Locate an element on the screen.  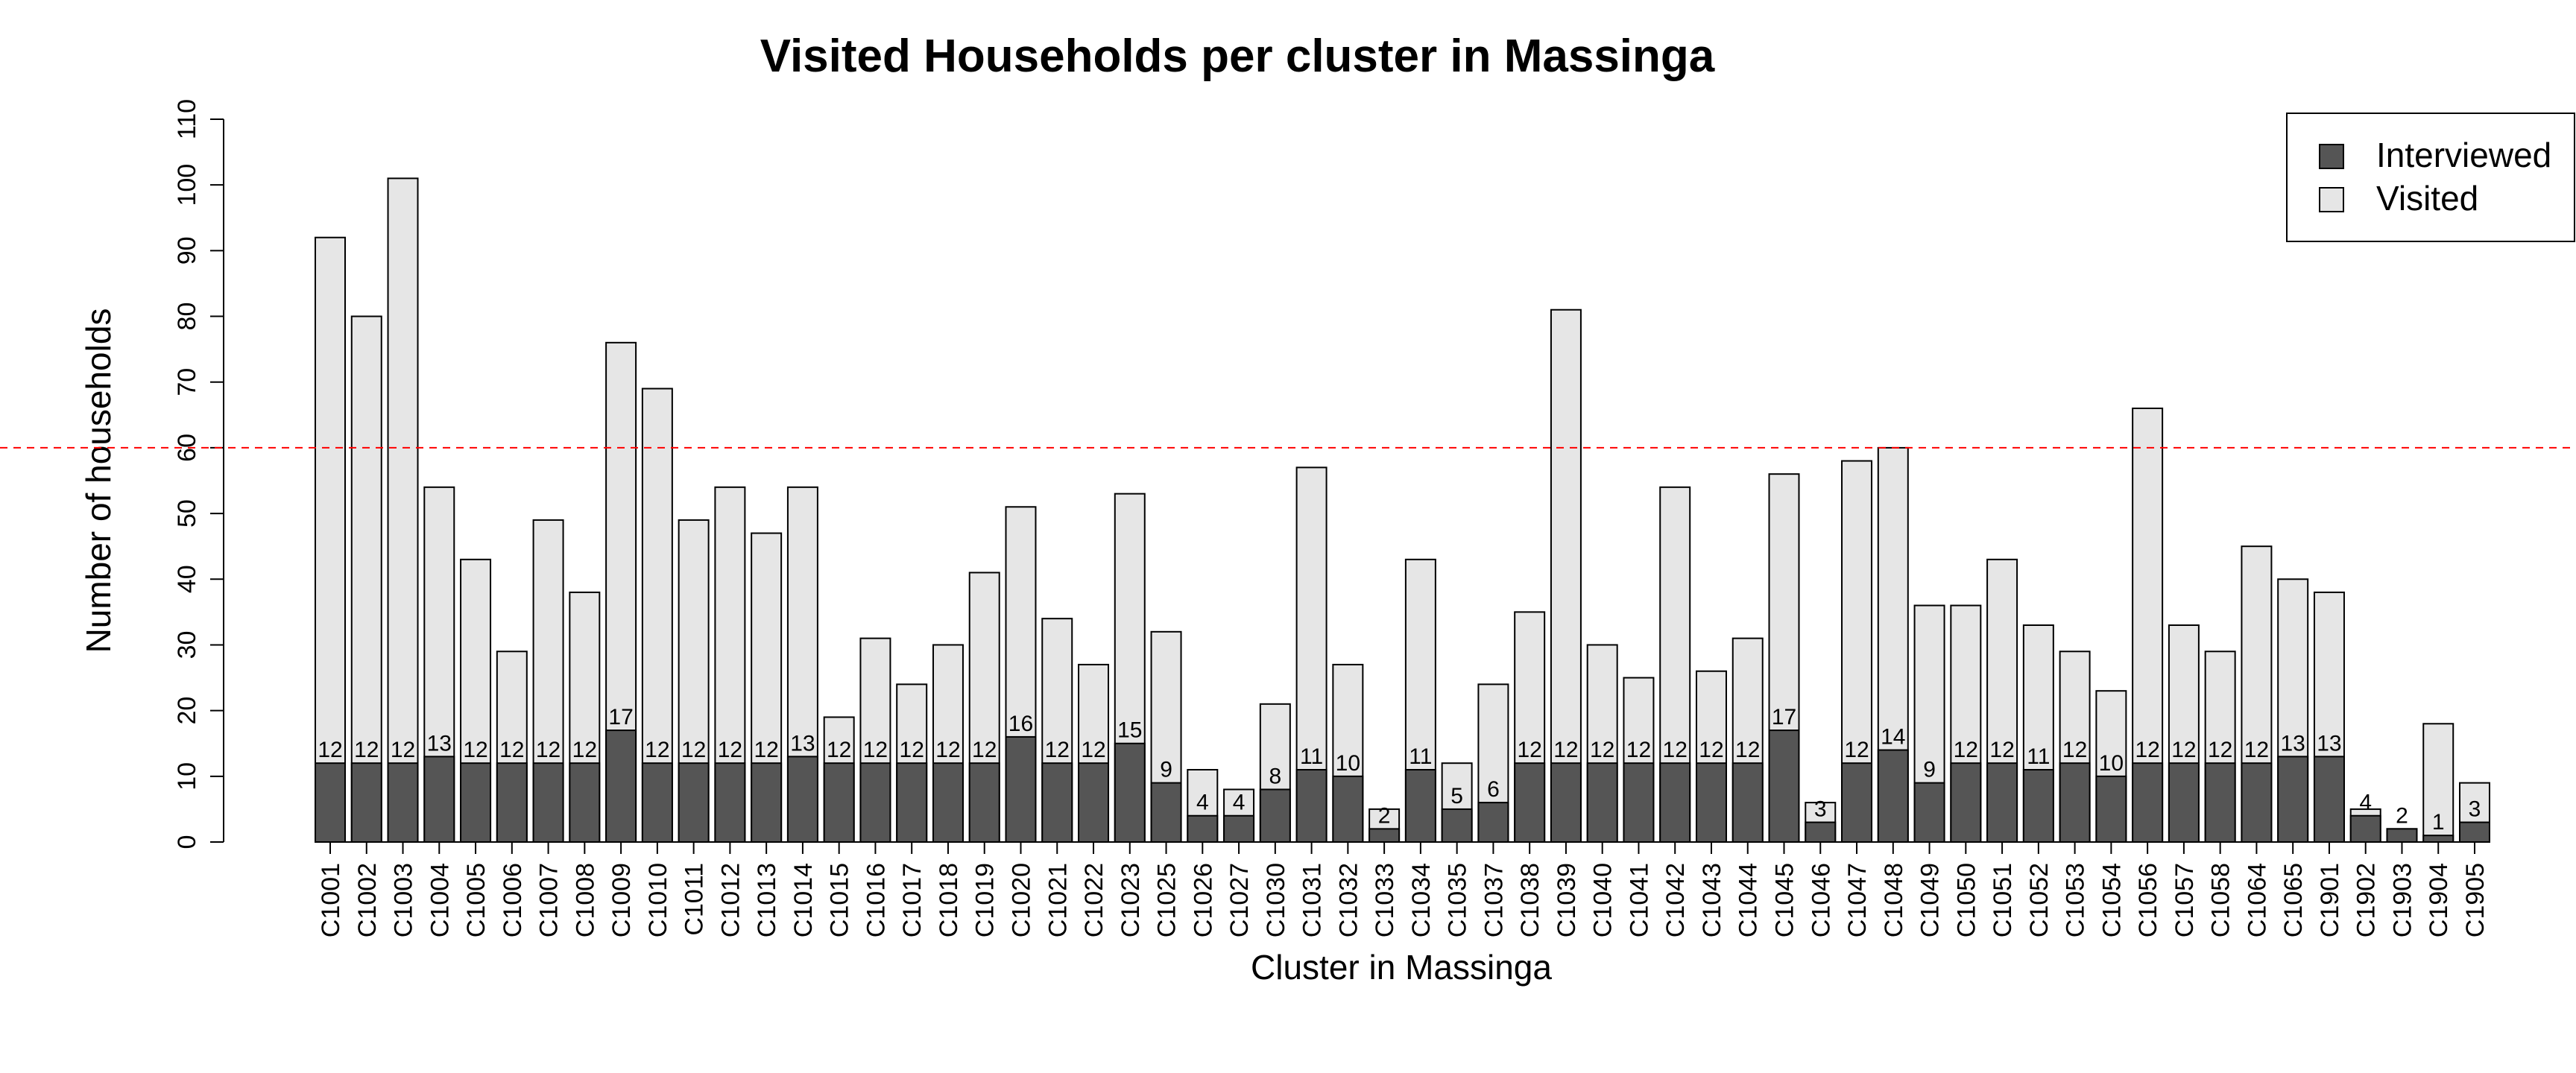
x-tick-label-C1038: C1038 is located at coordinates (1530, 900).